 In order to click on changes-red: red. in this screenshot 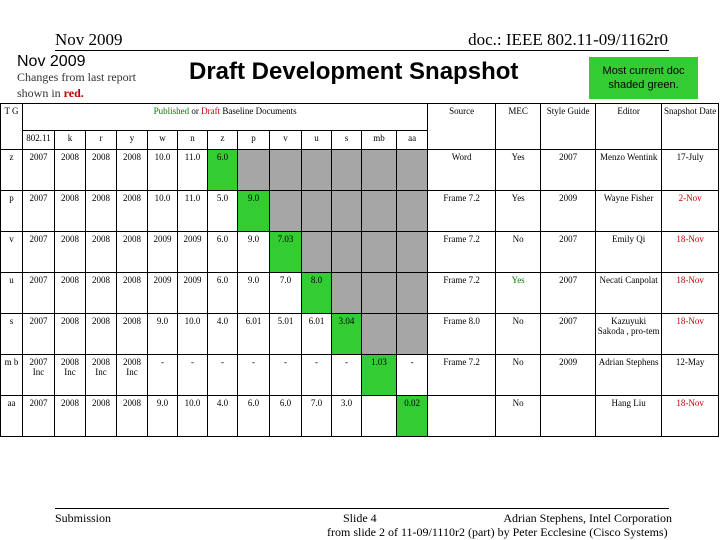, I will do `click(73, 93)`.